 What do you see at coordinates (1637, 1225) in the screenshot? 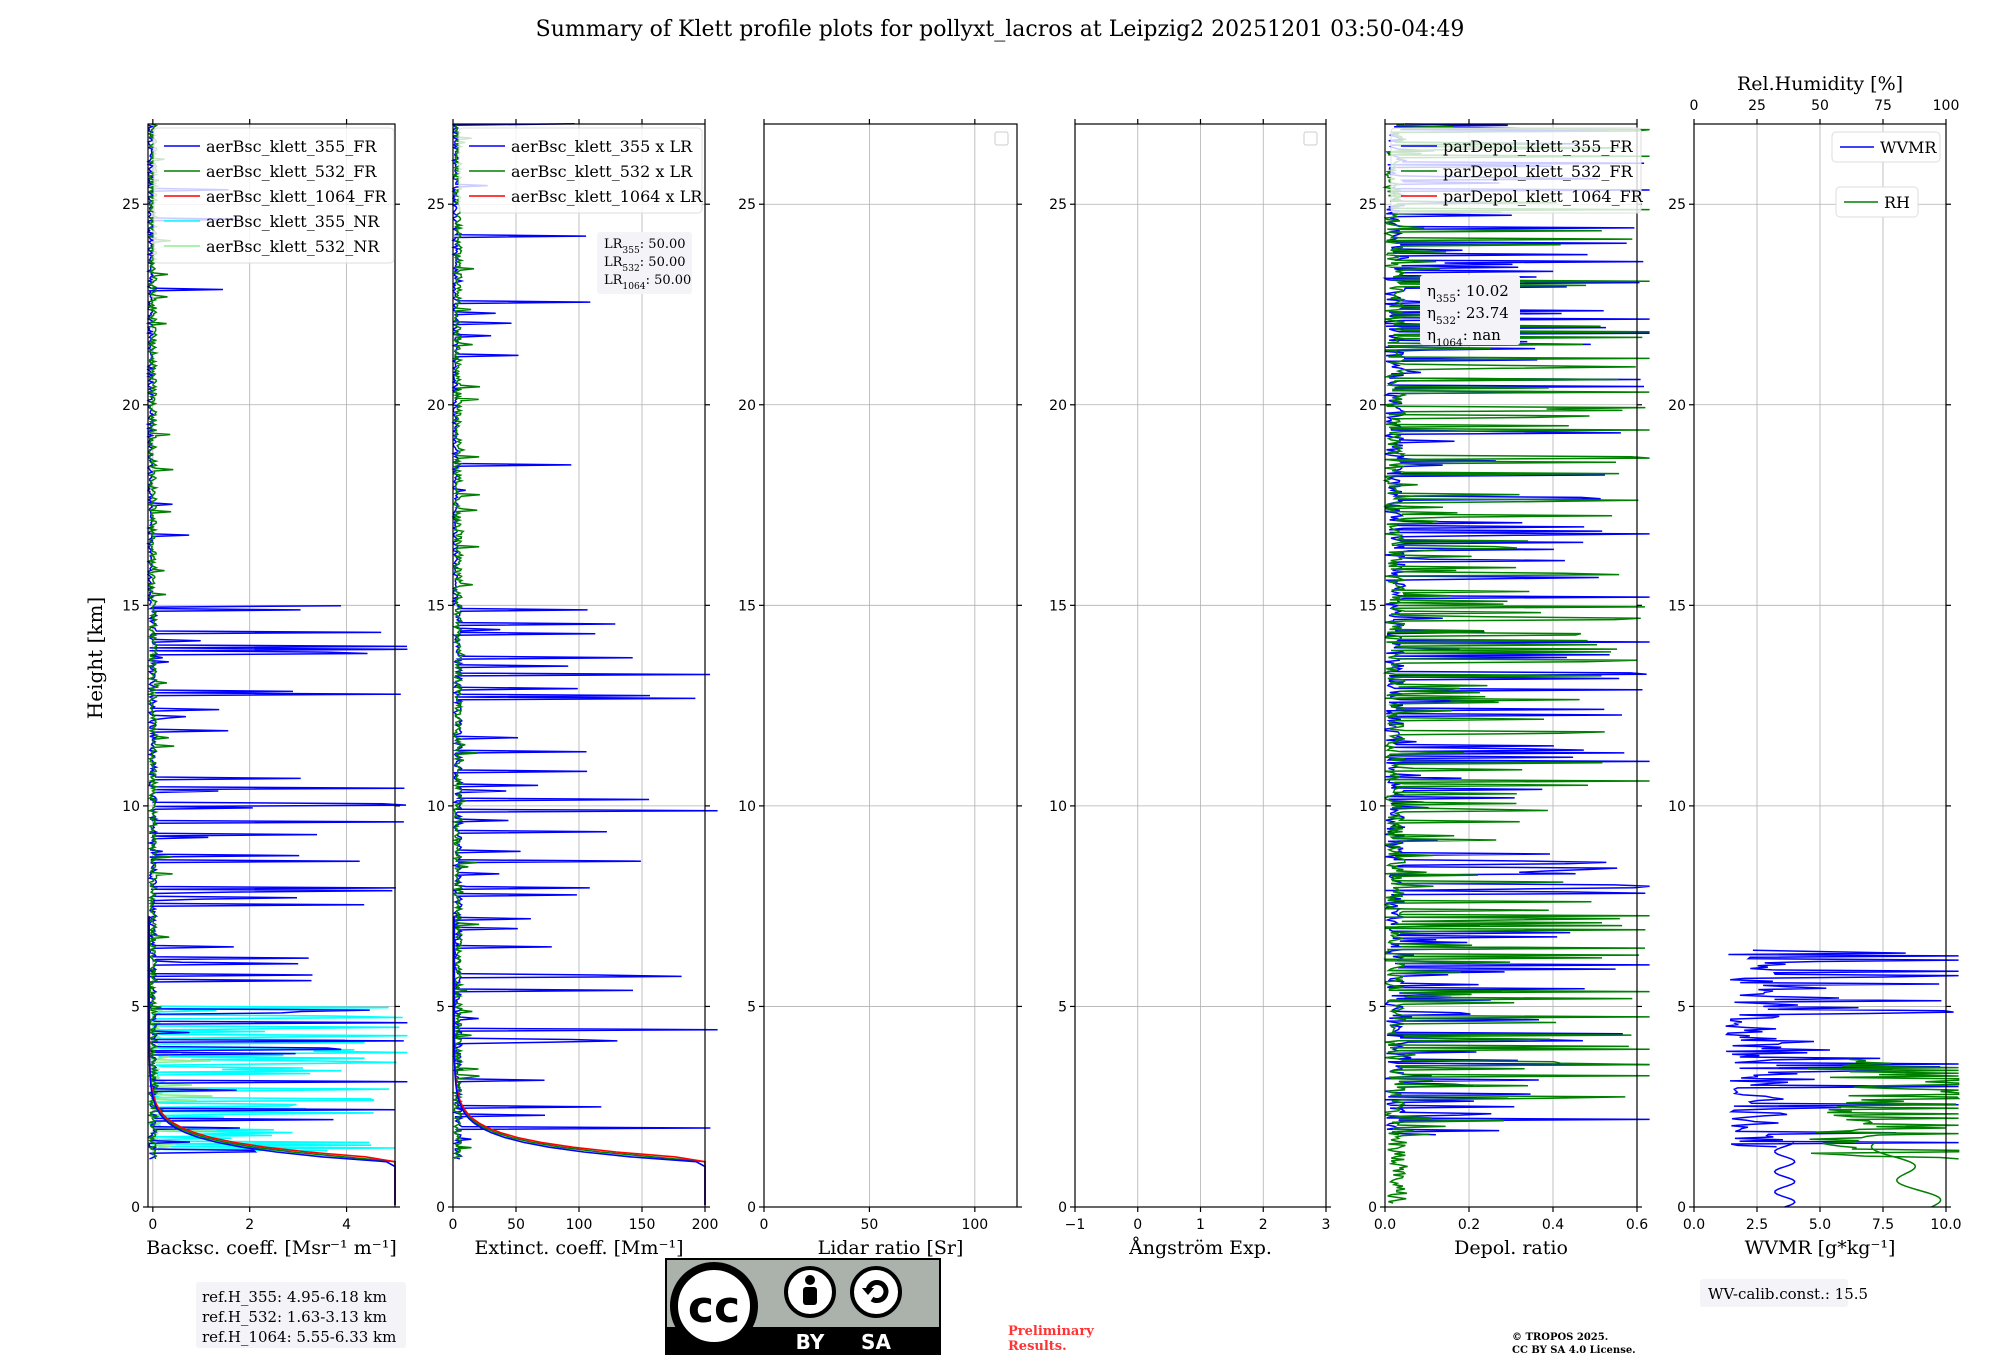
I see `x-tick-label: 0.6` at bounding box center [1637, 1225].